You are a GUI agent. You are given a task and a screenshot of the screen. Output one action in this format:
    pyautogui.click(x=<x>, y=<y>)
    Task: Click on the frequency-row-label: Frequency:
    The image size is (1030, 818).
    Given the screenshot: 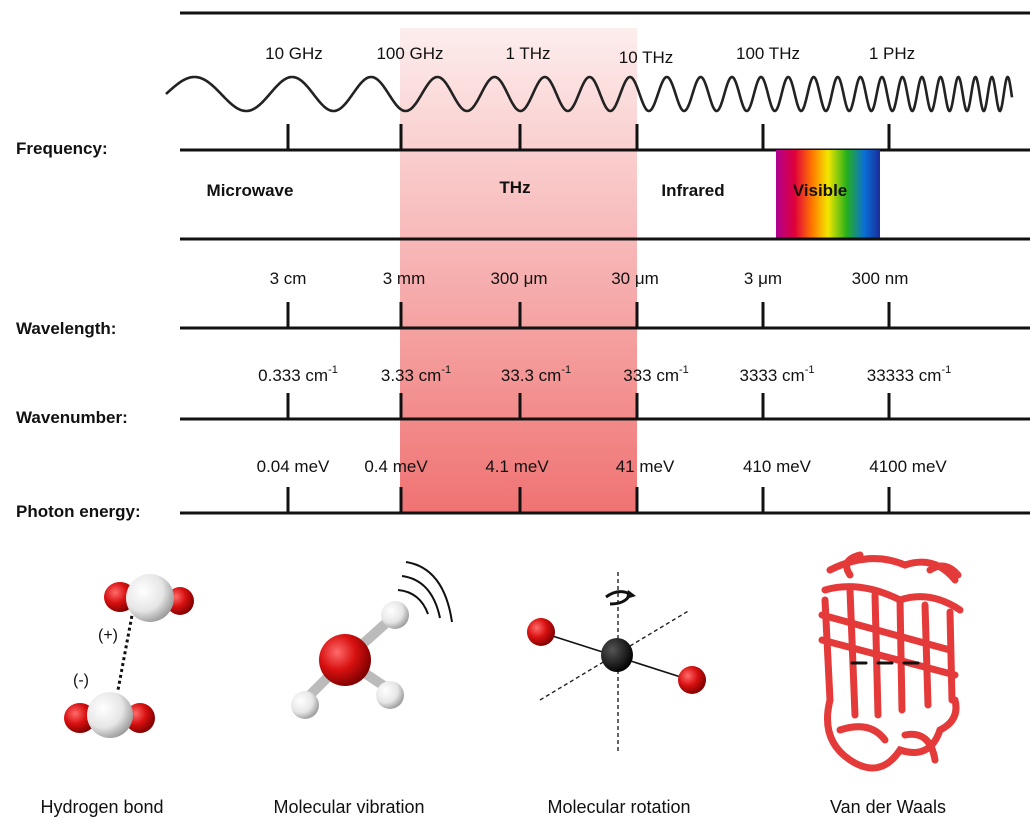 What is the action you would take?
    pyautogui.click(x=62, y=148)
    